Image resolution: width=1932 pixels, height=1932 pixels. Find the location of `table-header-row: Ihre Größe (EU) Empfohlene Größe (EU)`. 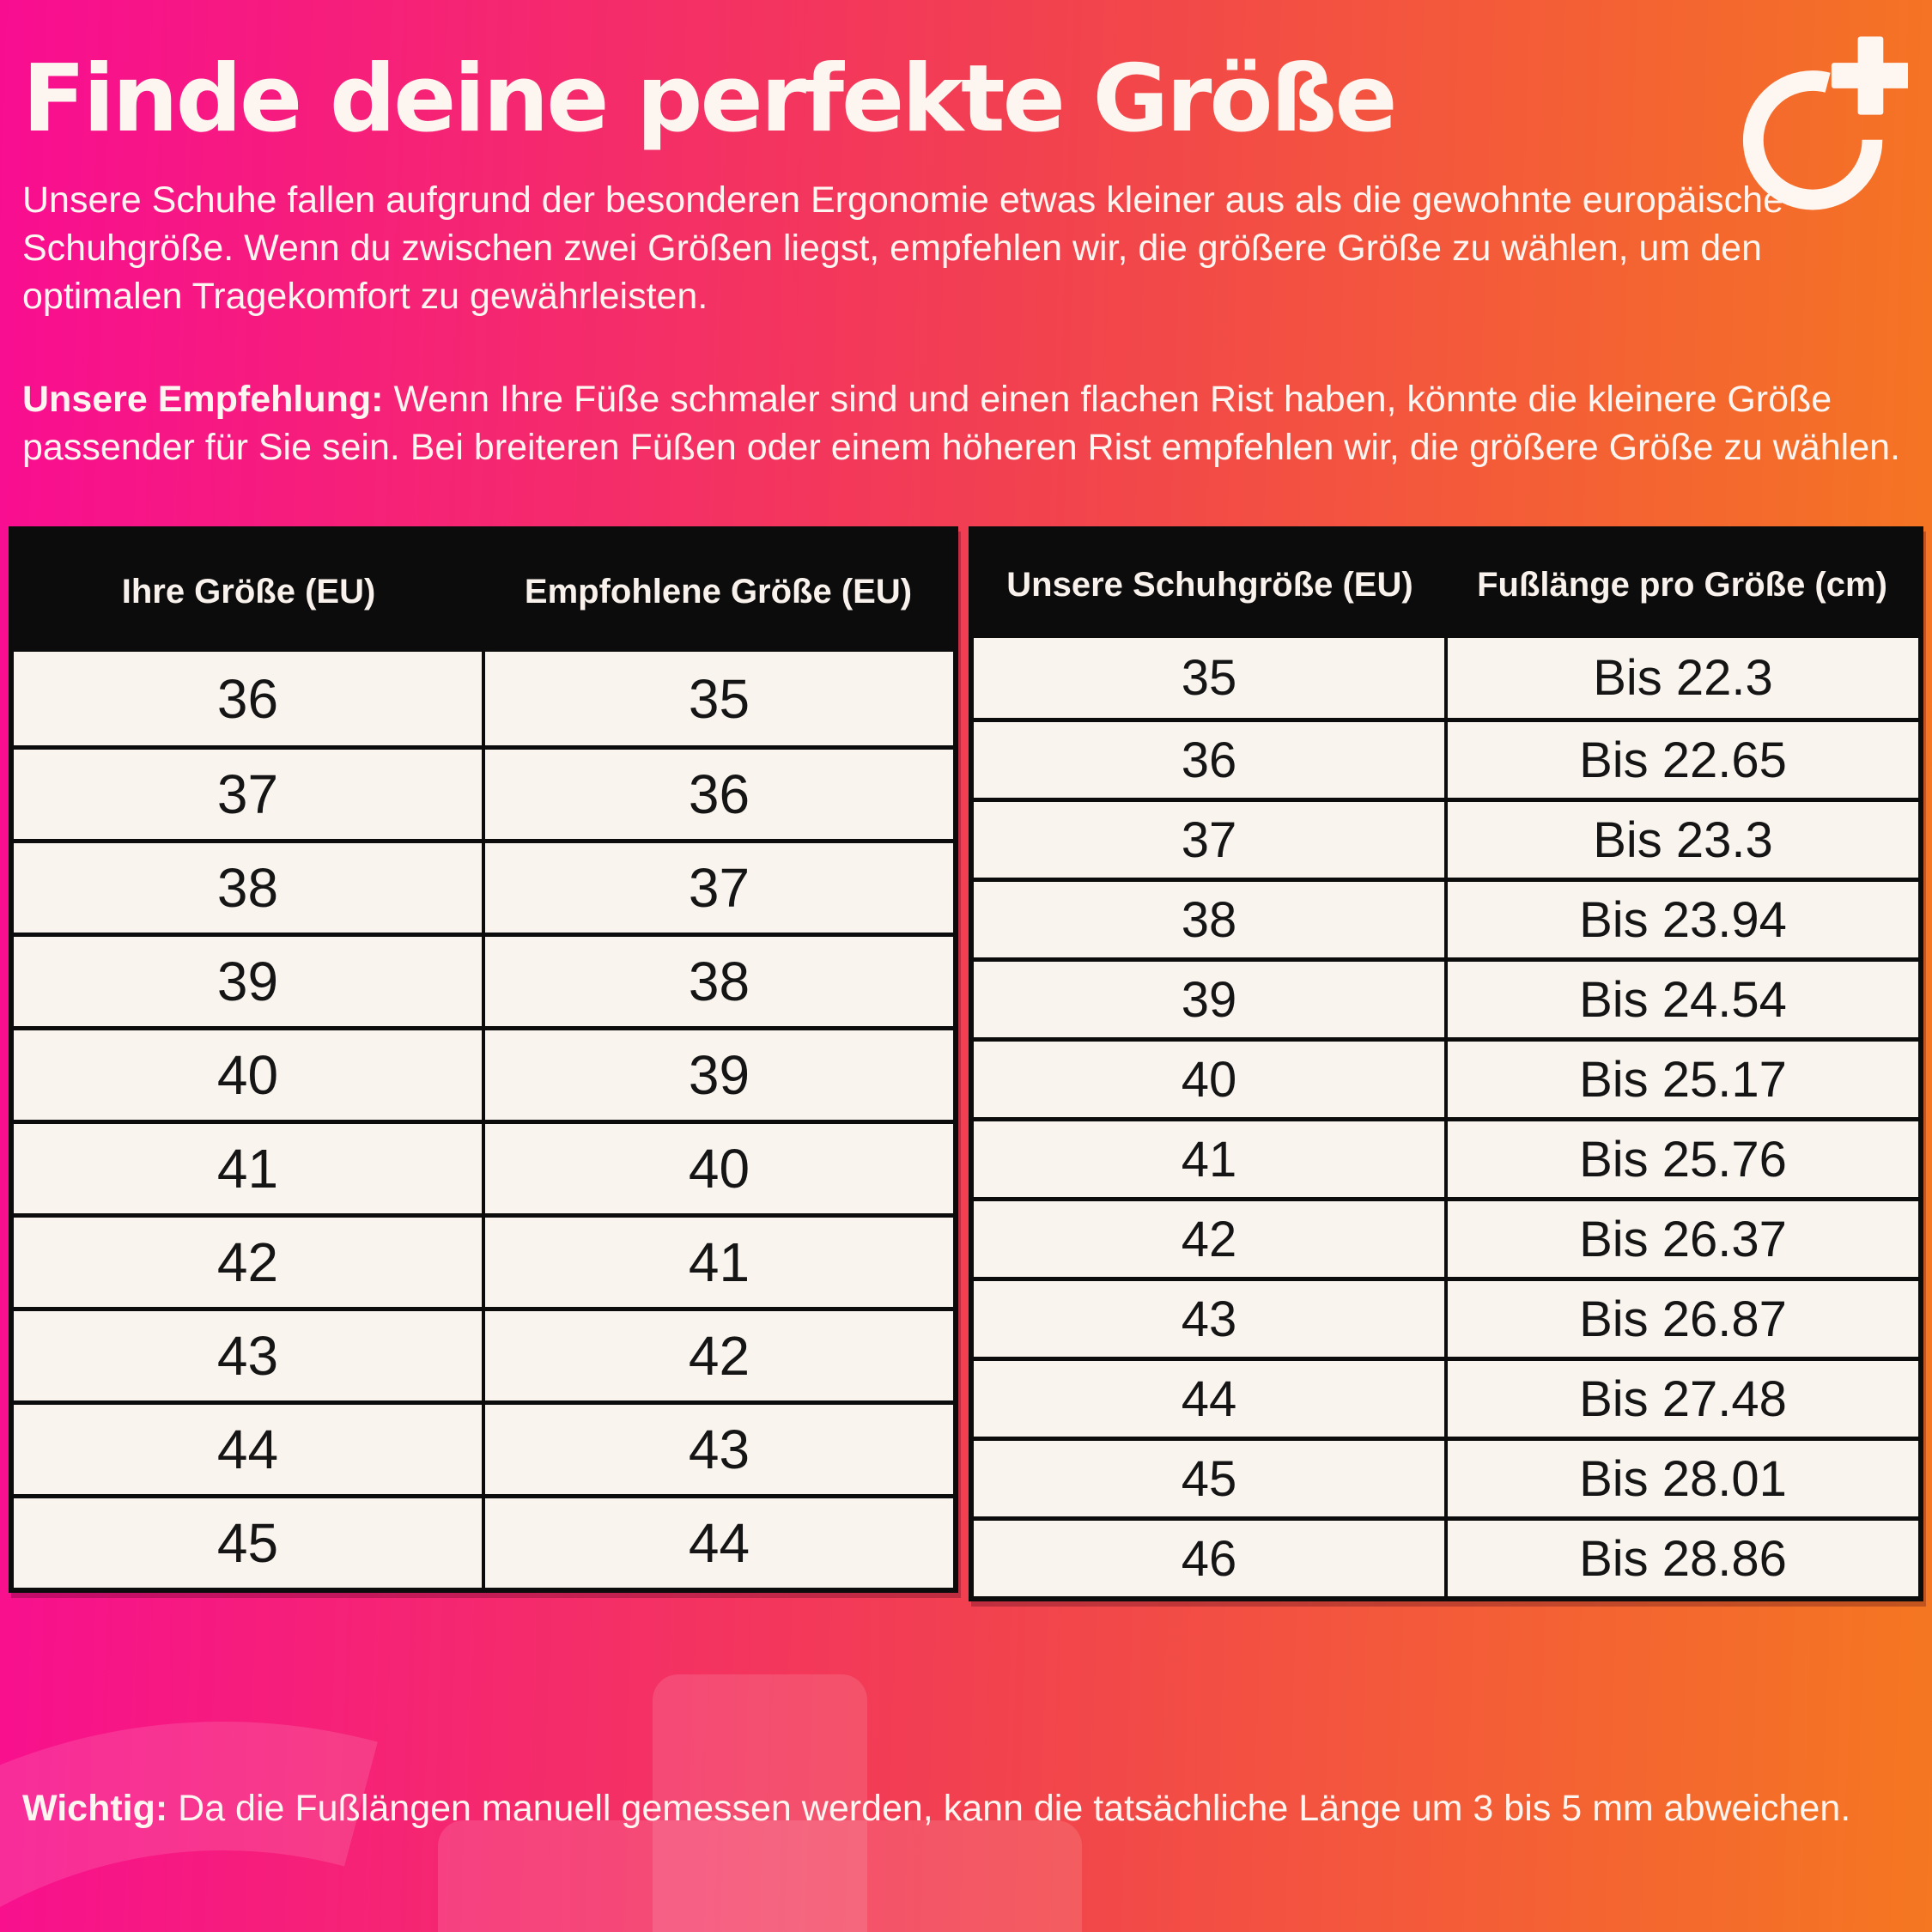

table-header-row: Ihre Größe (EU) Empfohlene Größe (EU) is located at coordinates (483, 592).